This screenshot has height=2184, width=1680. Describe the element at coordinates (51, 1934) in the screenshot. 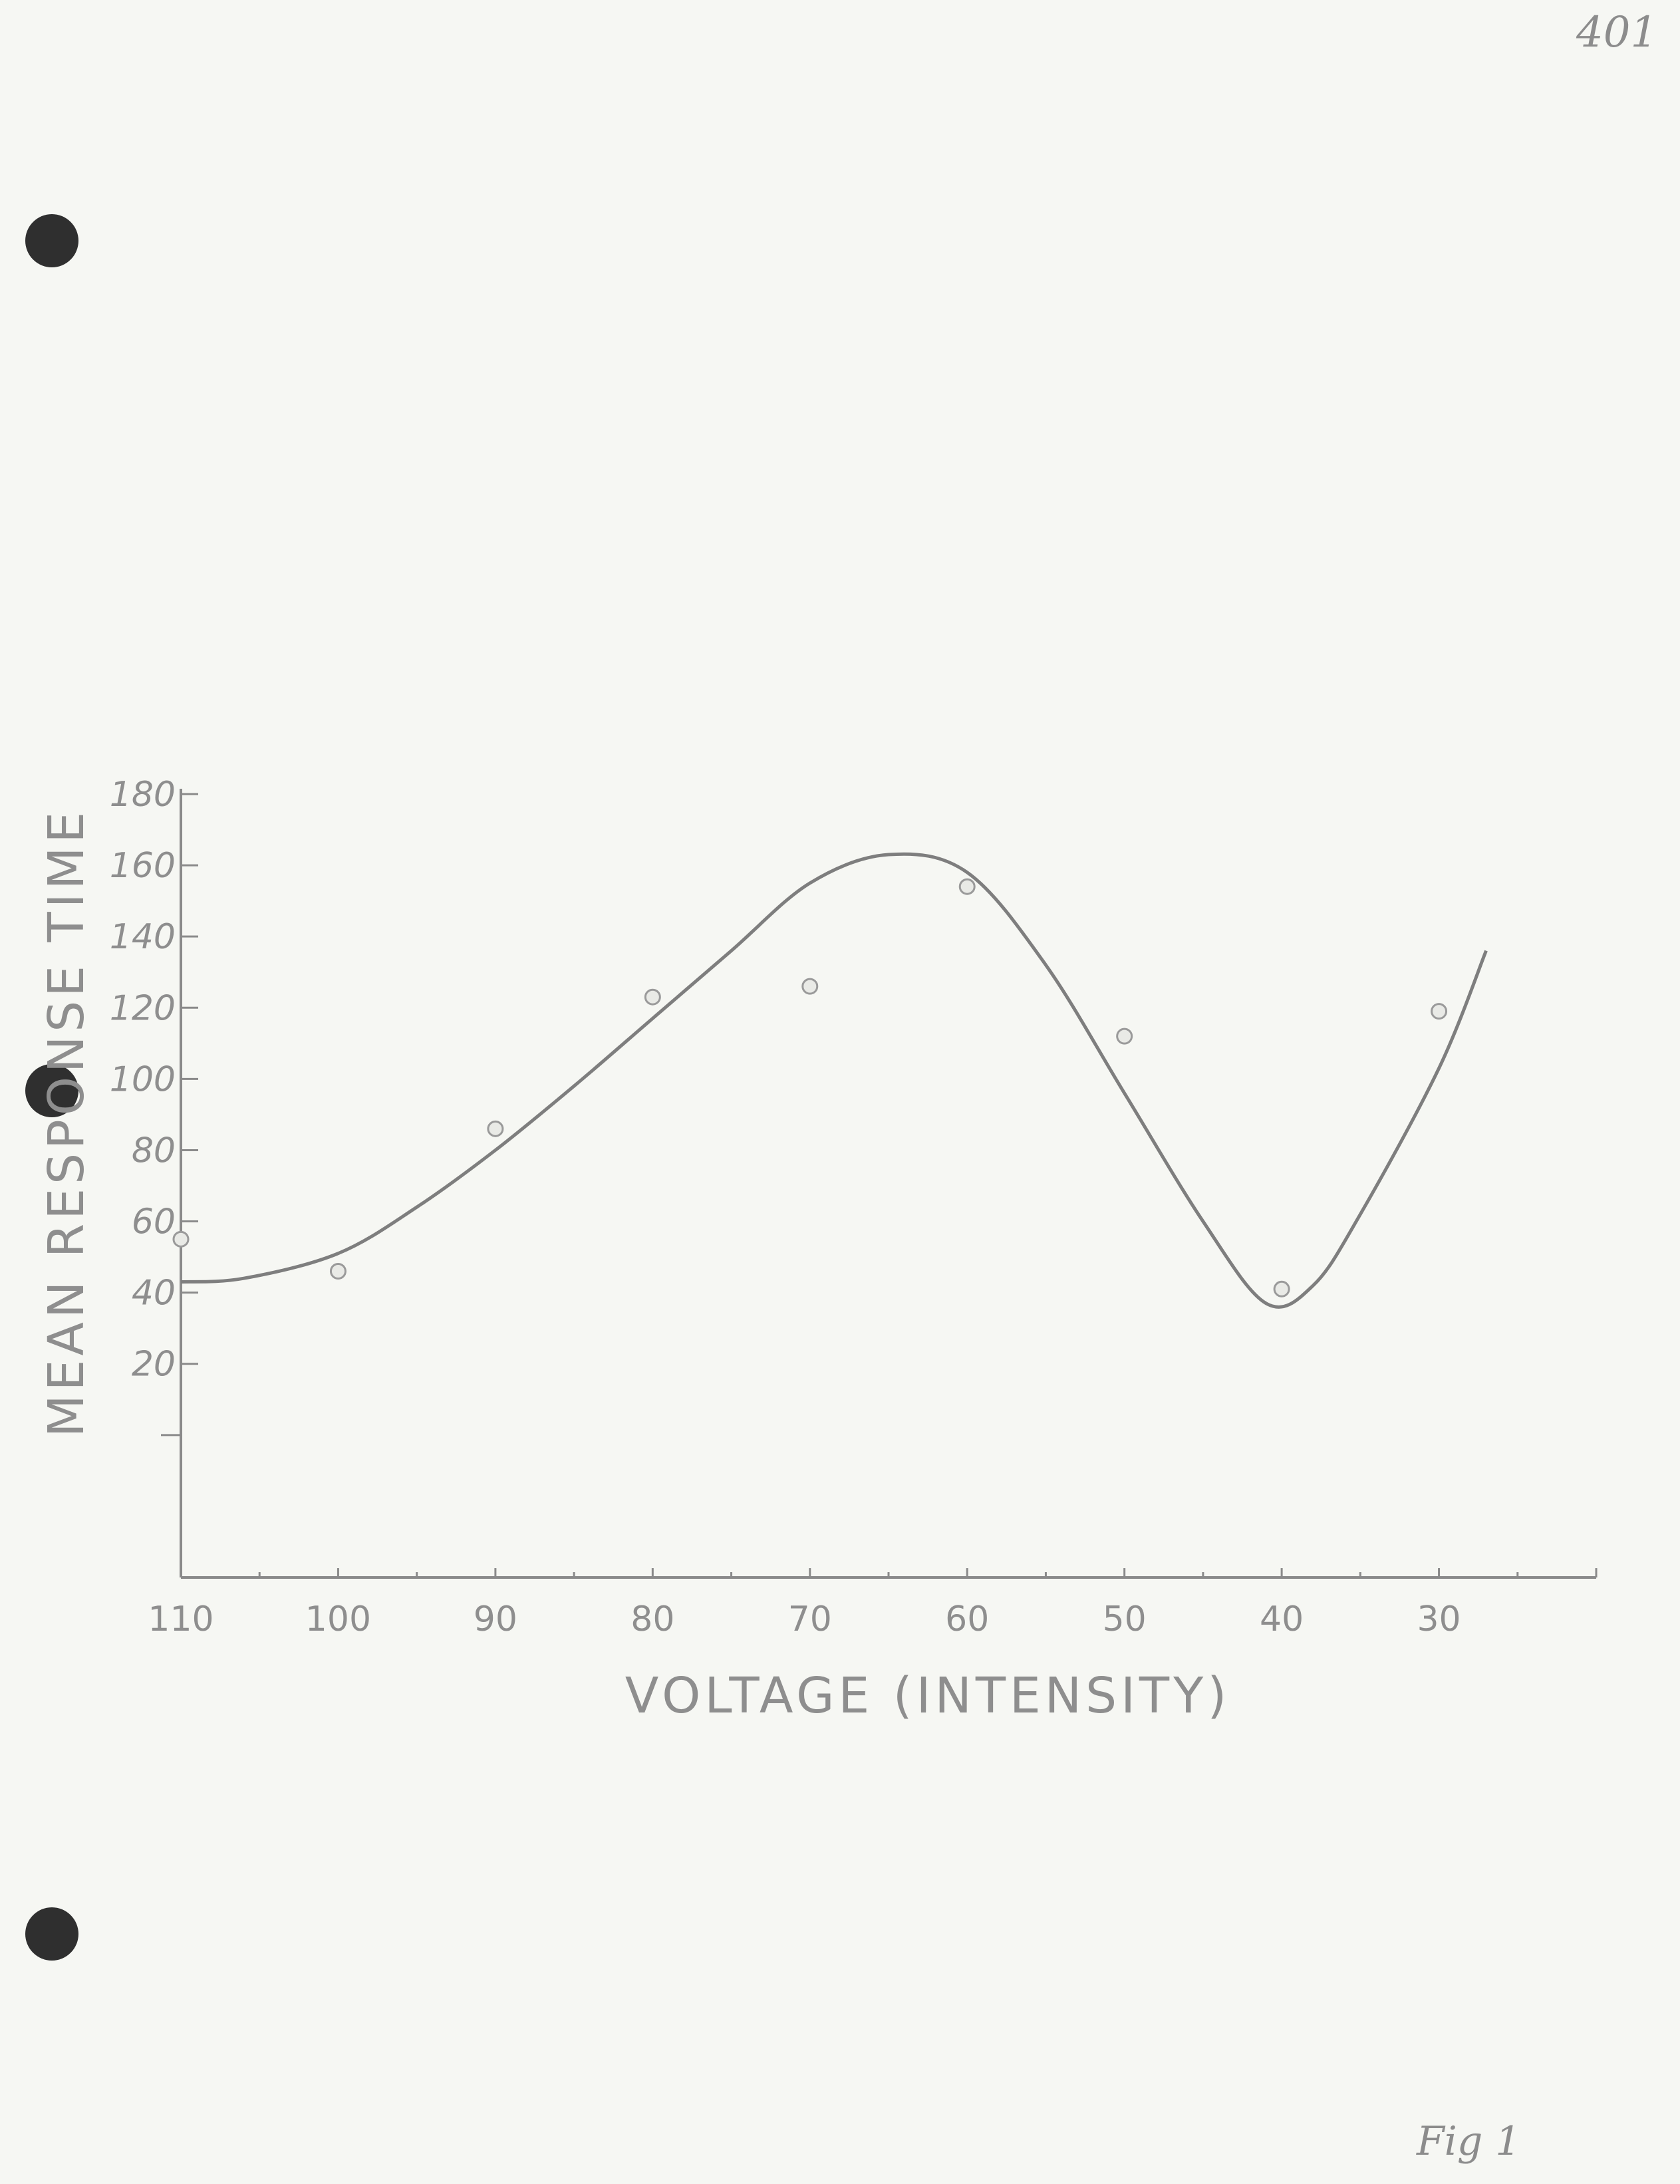

I see `binder-hole-bottom` at that location.